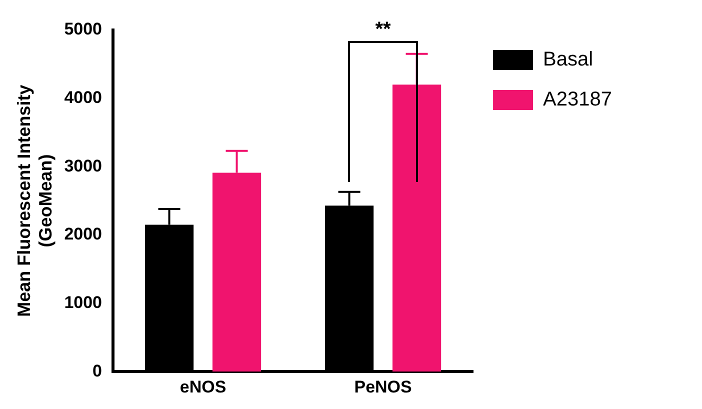 This screenshot has height=409, width=702. What do you see at coordinates (97, 370) in the screenshot?
I see `y-tick-label: 0` at bounding box center [97, 370].